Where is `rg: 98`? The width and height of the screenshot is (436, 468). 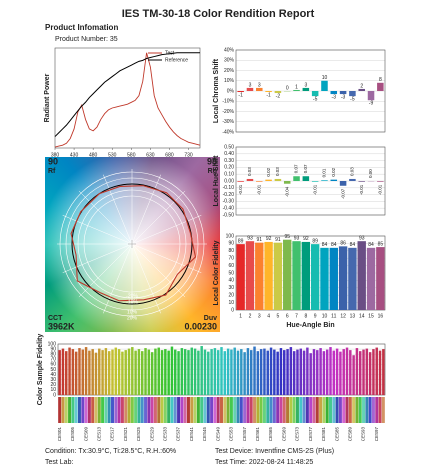
rg: 98 is located at coordinates (212, 161).